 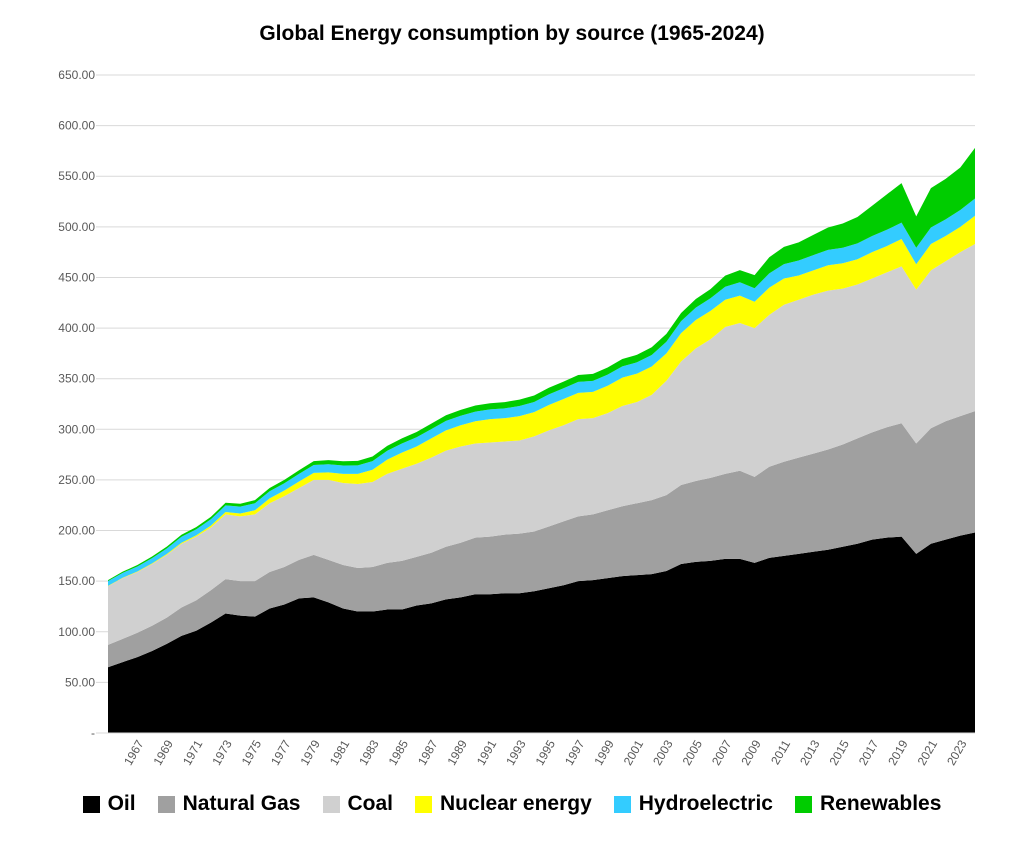 I want to click on x-tick-label: 2009, so click(x=751, y=752).